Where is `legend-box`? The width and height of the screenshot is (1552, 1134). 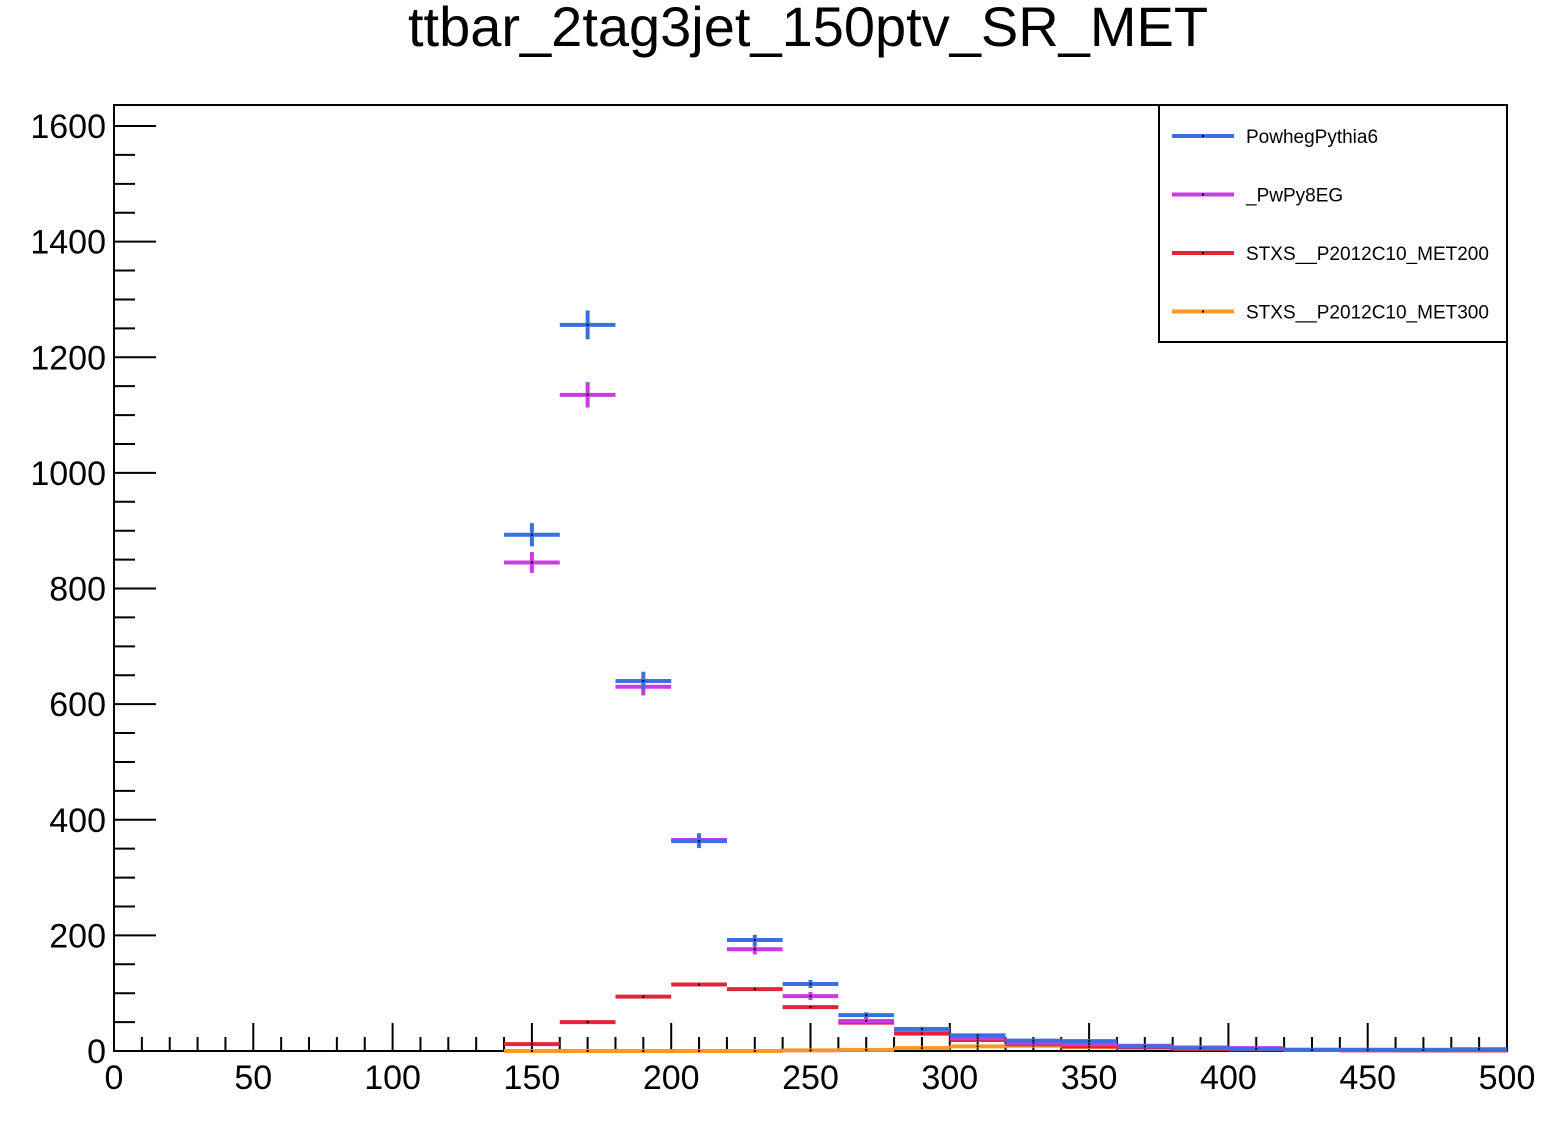 legend-box is located at coordinates (1333, 223).